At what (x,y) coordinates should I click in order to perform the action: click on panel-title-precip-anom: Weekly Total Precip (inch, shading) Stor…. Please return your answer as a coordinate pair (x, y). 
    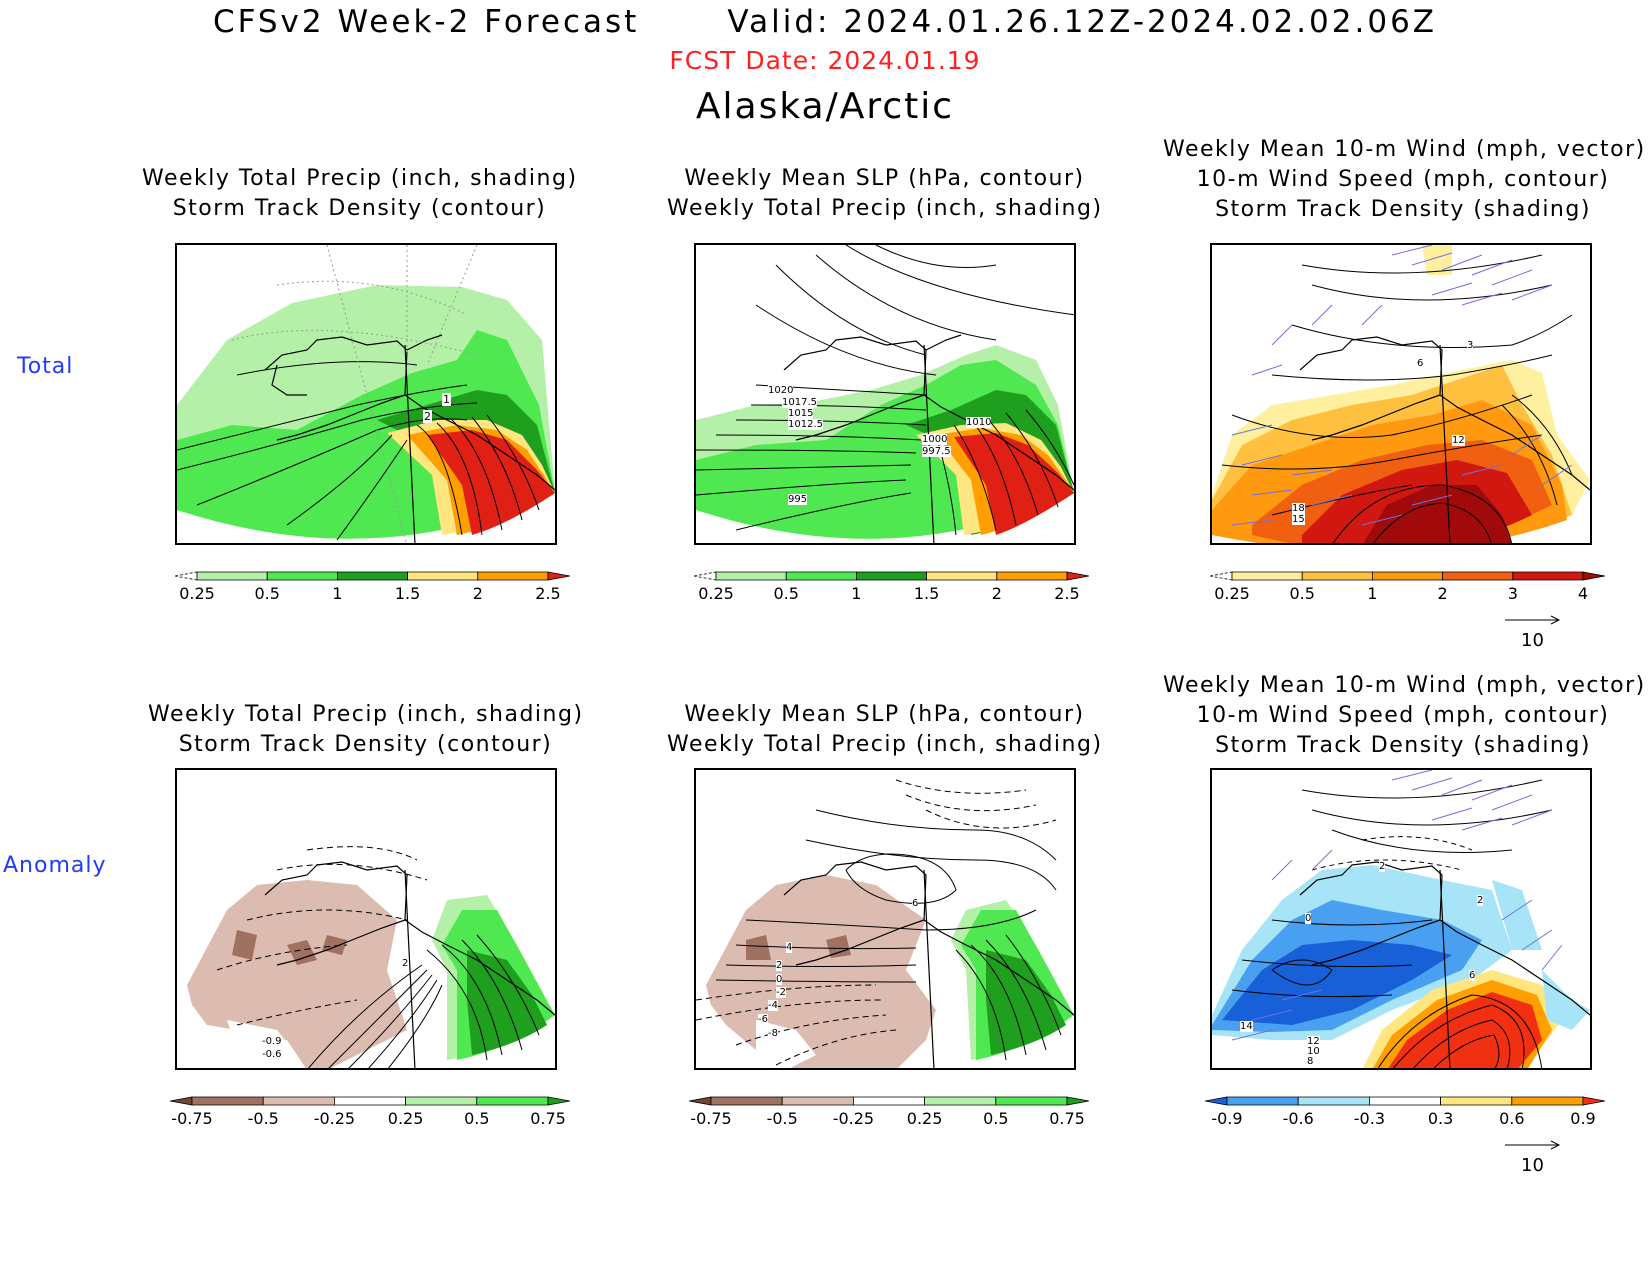
    Looking at the image, I should click on (365, 730).